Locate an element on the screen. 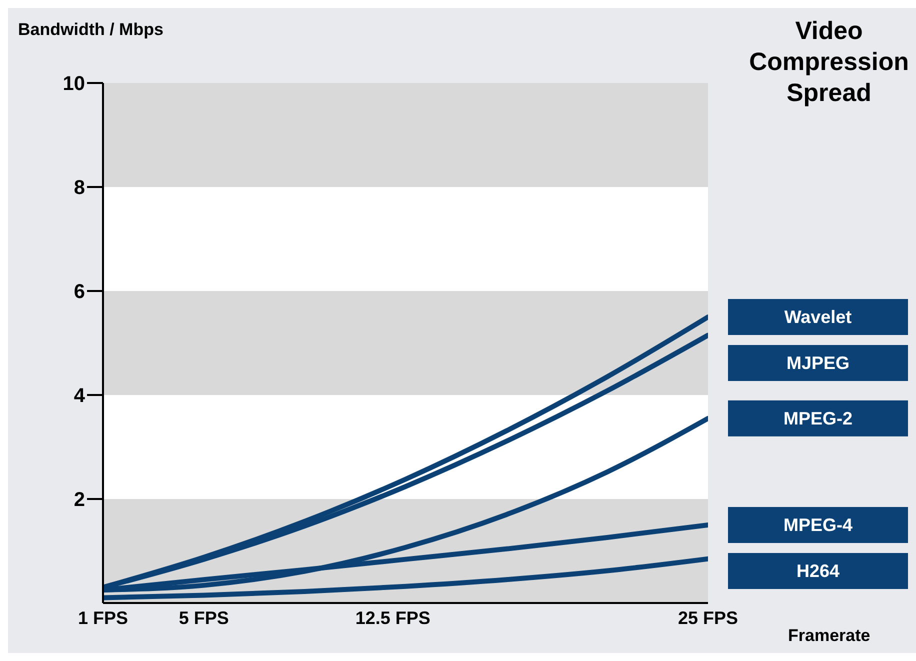  text: H264 is located at coordinates (818, 571).